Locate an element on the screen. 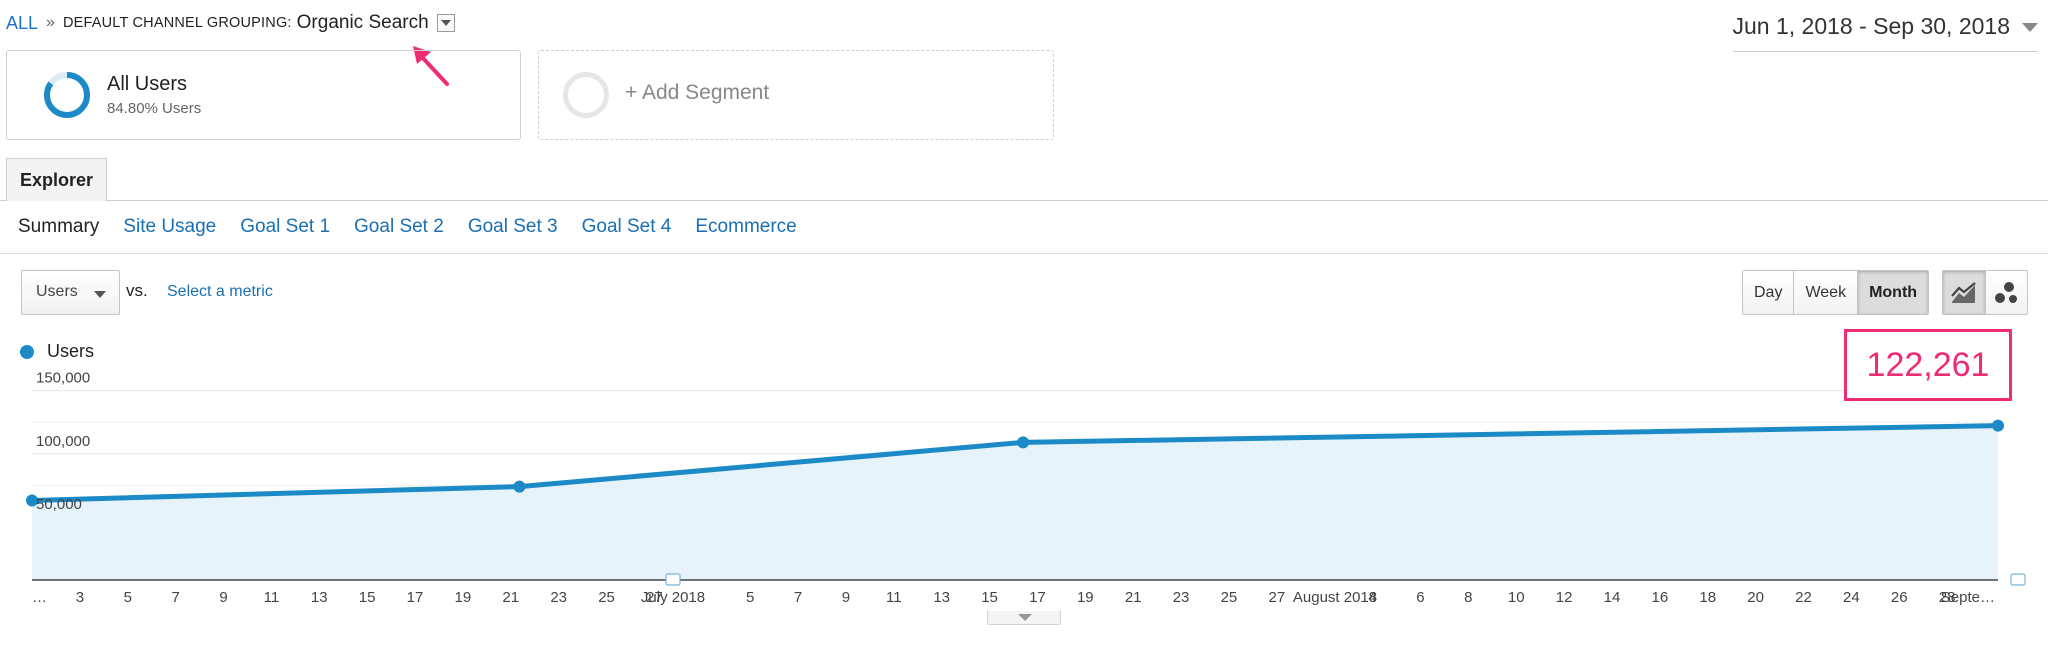  chart-type-toggle-group is located at coordinates (1985, 292).